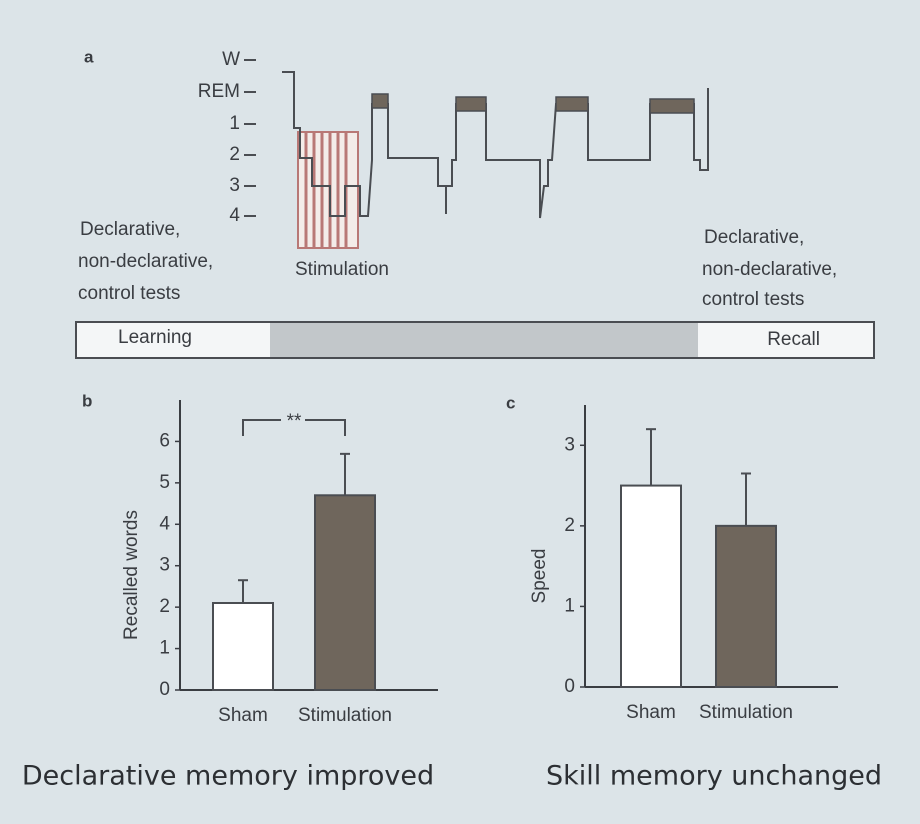 Image resolution: width=920 pixels, height=824 pixels. What do you see at coordinates (227, 137) in the screenshot?
I see `stage-axis: W REM 1 2 3 4` at bounding box center [227, 137].